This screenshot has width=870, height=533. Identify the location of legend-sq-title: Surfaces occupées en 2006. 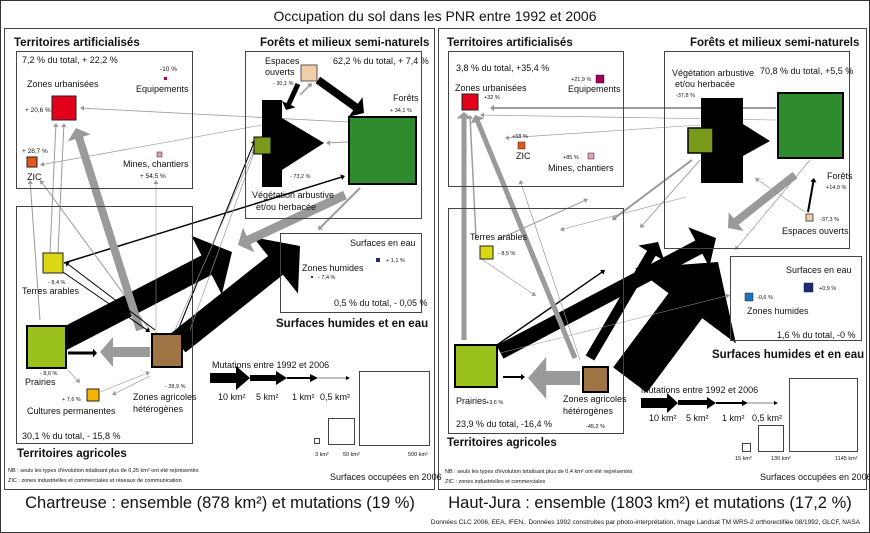
(386, 477).